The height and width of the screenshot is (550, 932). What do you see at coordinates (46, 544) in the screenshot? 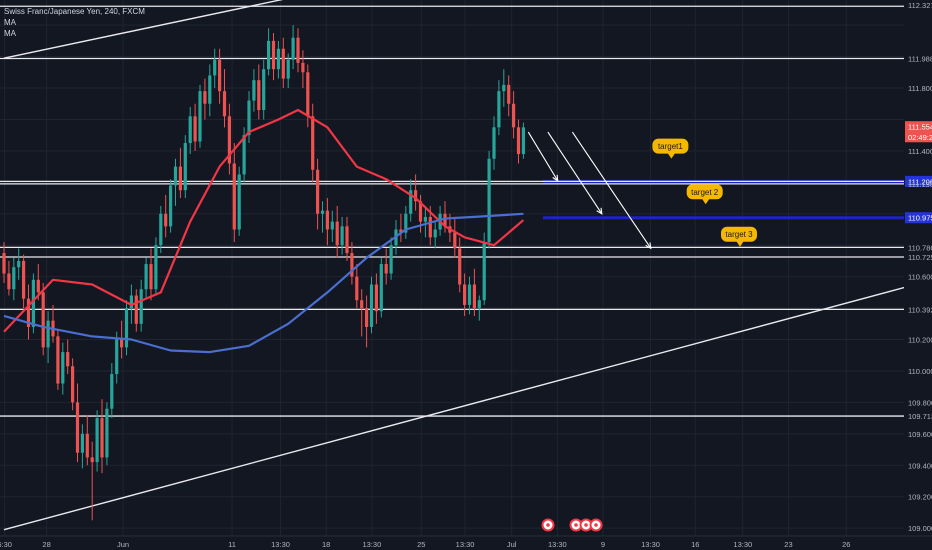
I see `time-label: 28` at bounding box center [46, 544].